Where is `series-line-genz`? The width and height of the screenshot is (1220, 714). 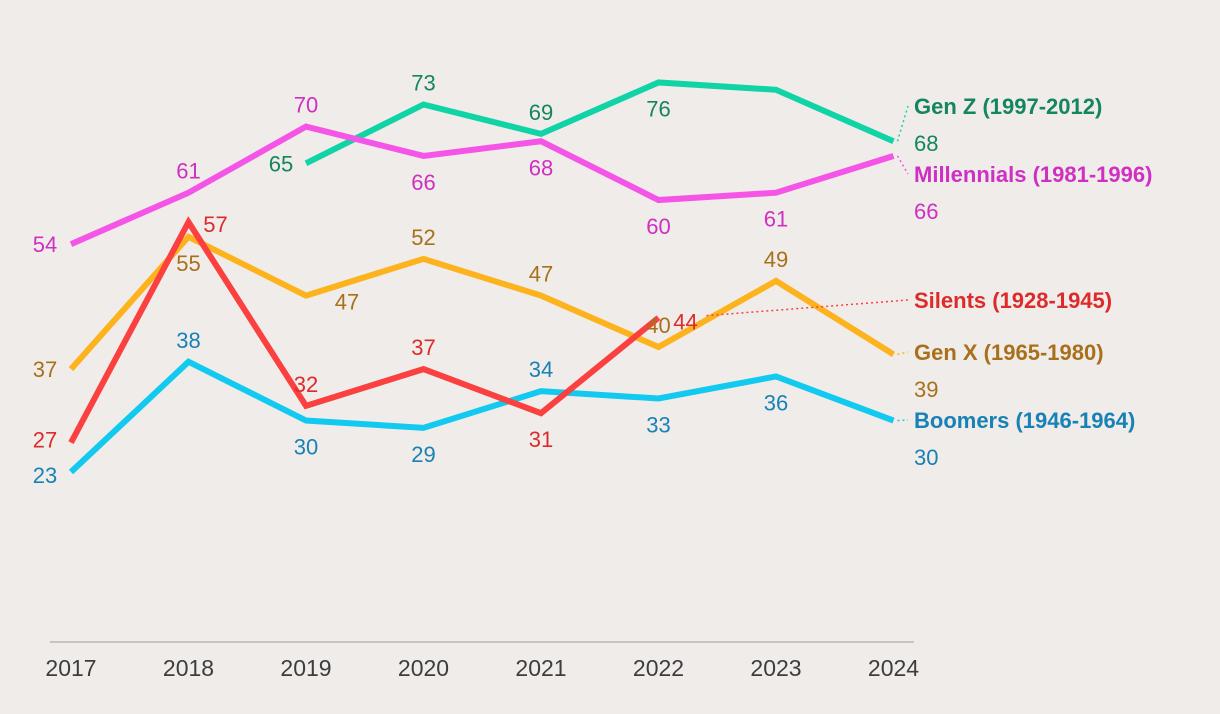 series-line-genz is located at coordinates (599, 122).